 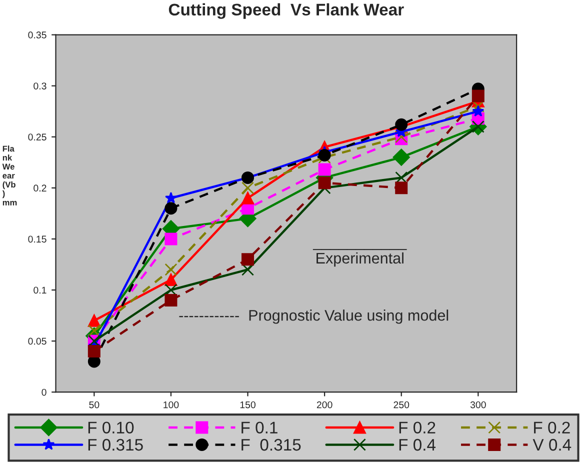 I want to click on x-tick-label: 200, so click(x=324, y=404).